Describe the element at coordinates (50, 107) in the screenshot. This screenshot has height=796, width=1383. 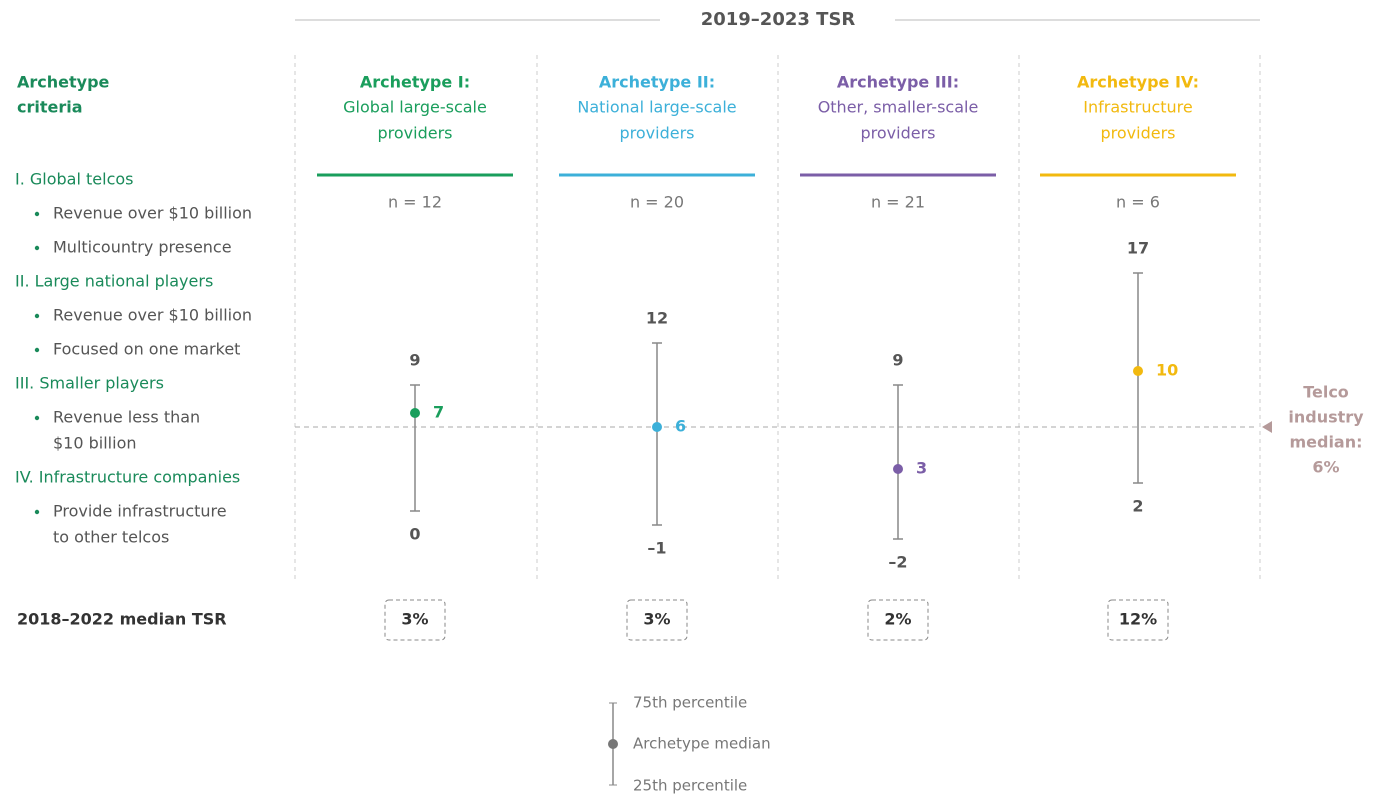
I see `criteria-title: criteria` at that location.